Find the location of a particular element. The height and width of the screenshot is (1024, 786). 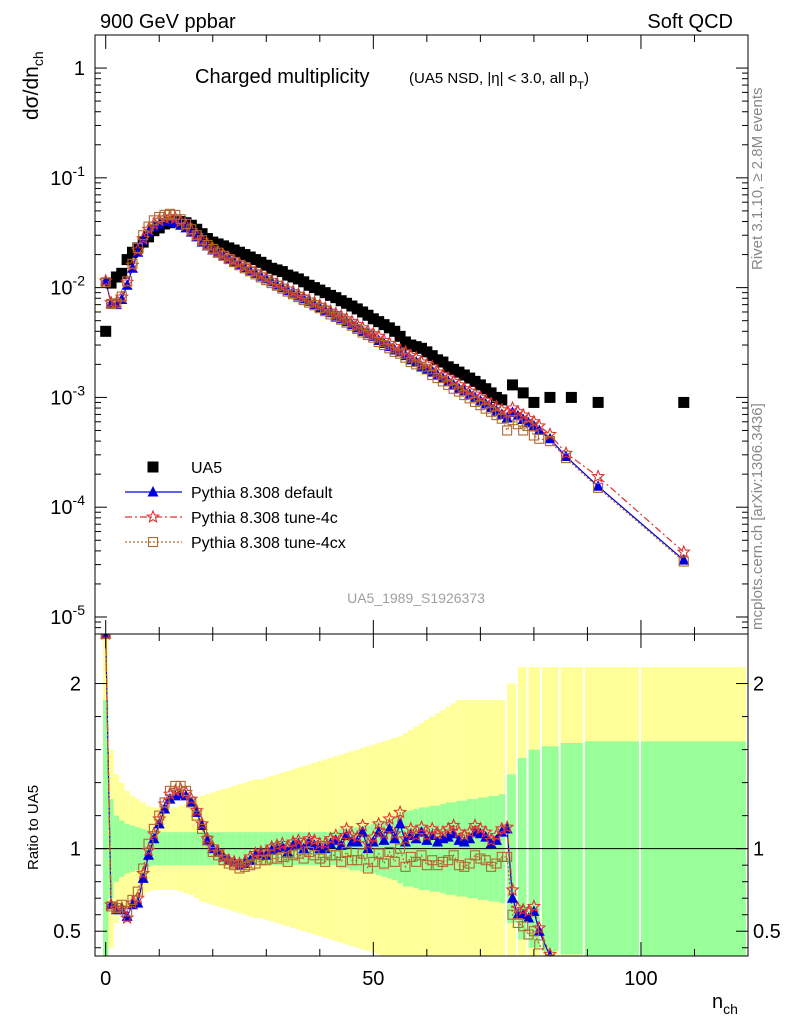

main-y-tick-label: 10-3 is located at coordinates (67, 395).